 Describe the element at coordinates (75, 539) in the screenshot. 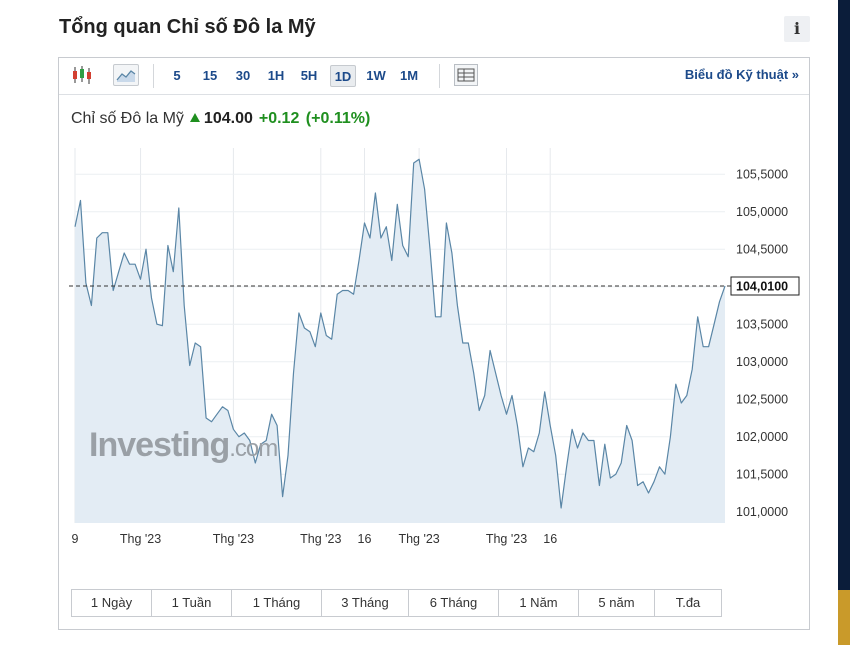

I see `x-tick-label: 9` at that location.